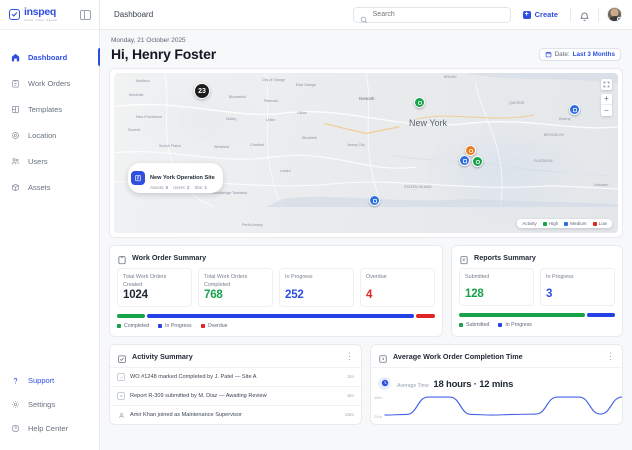 This screenshot has height=450, width=632. What do you see at coordinates (15, 109) in the screenshot?
I see `layout-icon` at bounding box center [15, 109].